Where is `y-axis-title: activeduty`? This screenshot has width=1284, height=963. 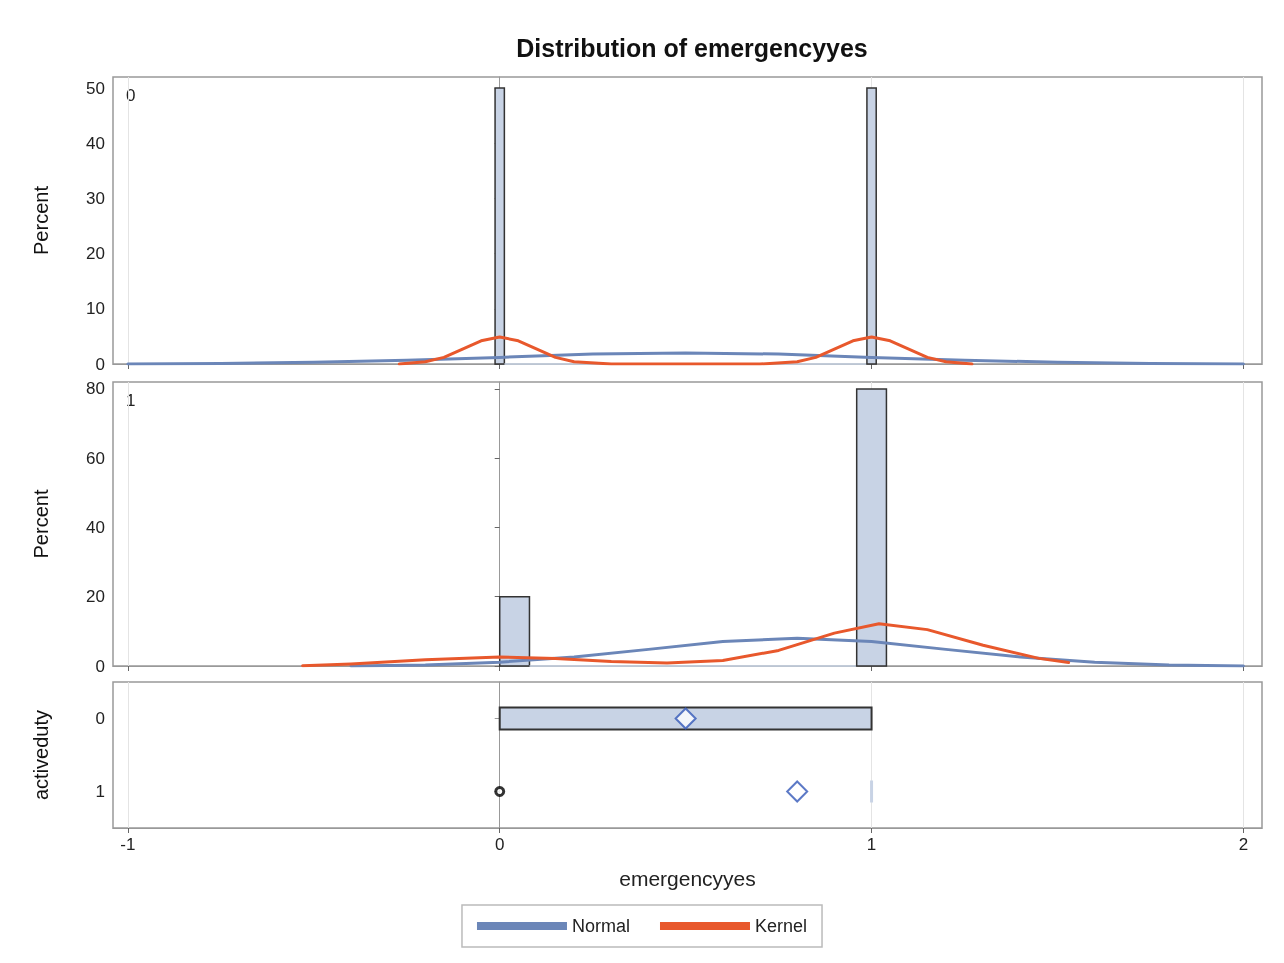
y-axis-title: activeduty is located at coordinates (41, 755).